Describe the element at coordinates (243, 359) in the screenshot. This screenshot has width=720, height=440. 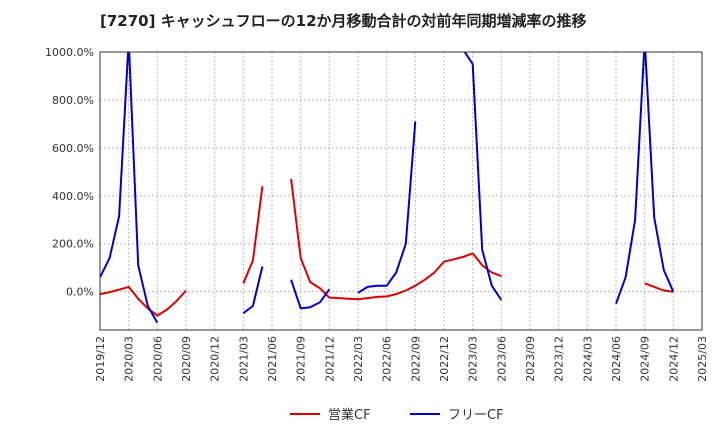
I see `x-tick-label: 2021/03` at that location.